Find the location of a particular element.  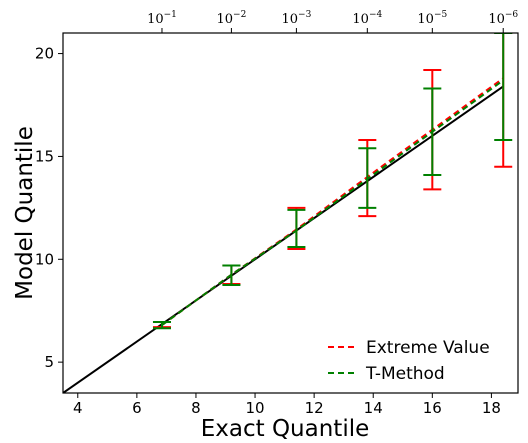

top-tick-label: 10⁻⁶ is located at coordinates (503, 18).